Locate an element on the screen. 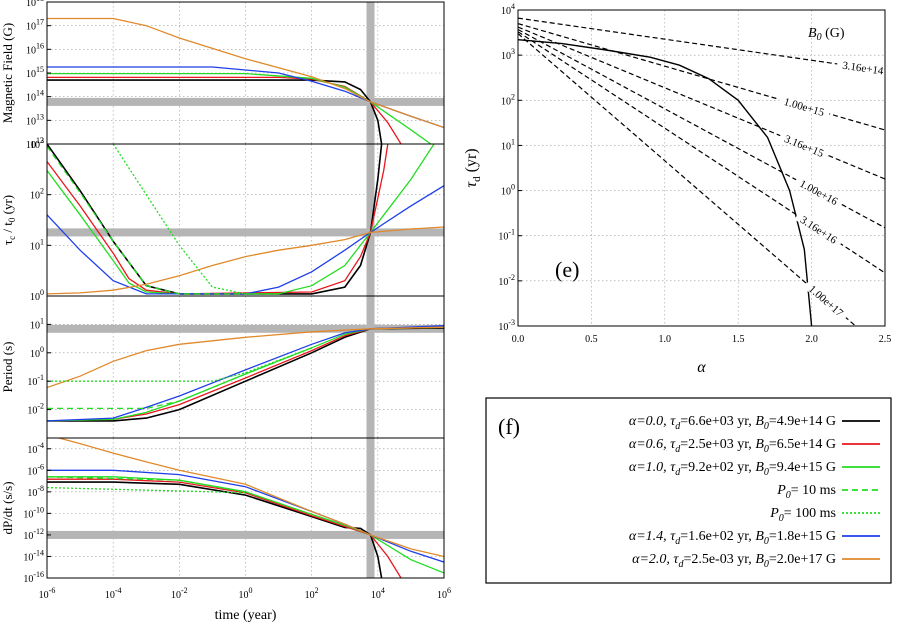 The height and width of the screenshot is (626, 900). y-tick-label: 10³ is located at coordinates (37, 143).